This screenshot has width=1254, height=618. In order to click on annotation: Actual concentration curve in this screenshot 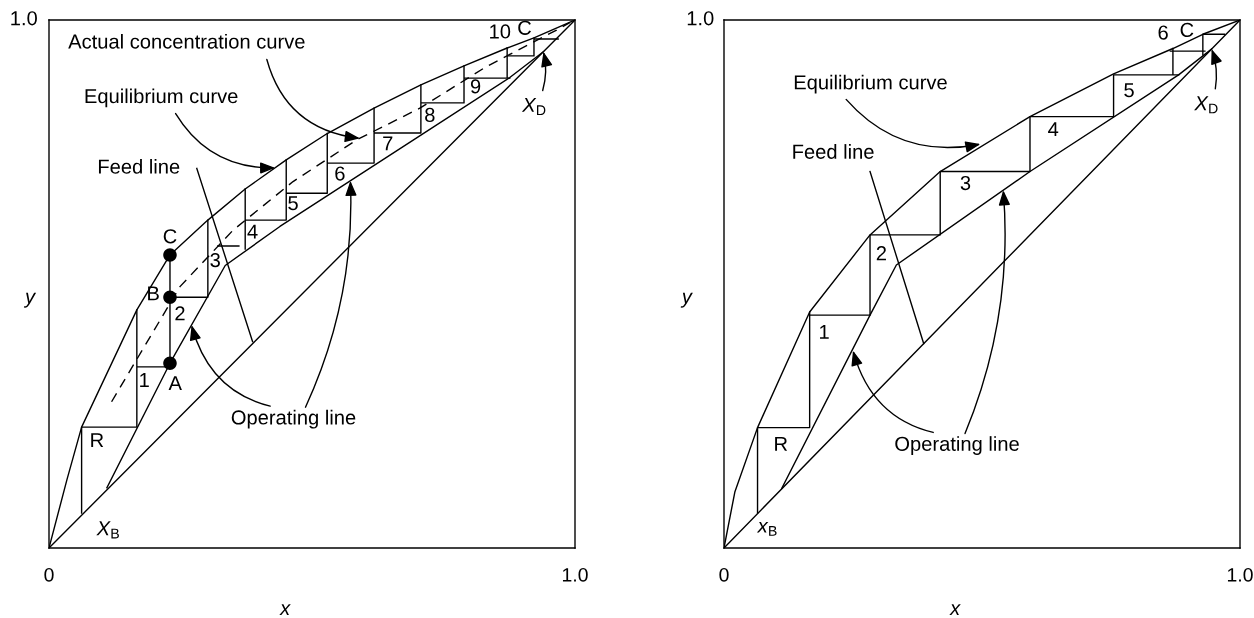, I will do `click(186, 41)`.